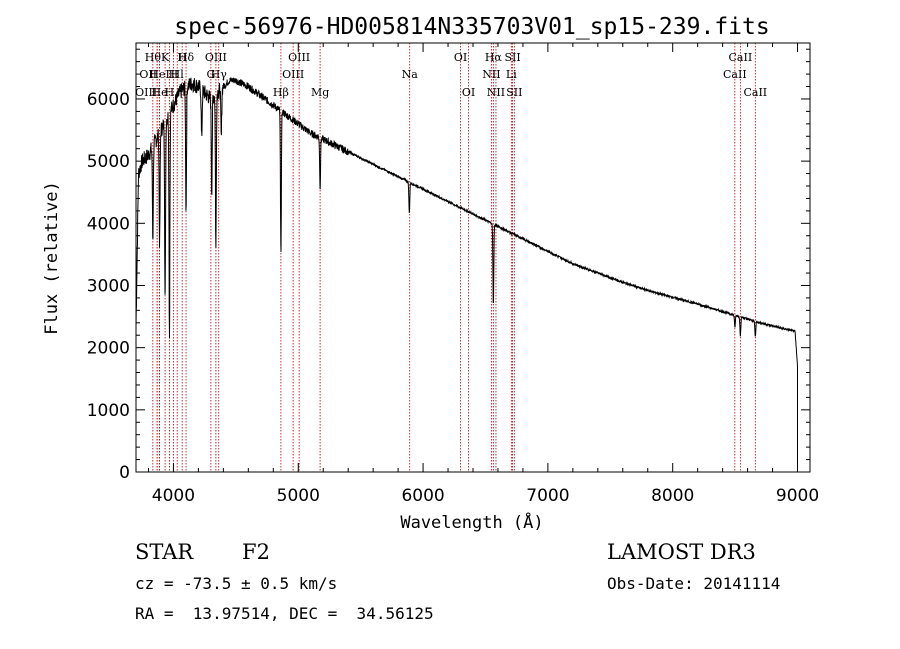 This screenshot has width=900, height=649. I want to click on line-marker-label: Hl, so click(178, 74).